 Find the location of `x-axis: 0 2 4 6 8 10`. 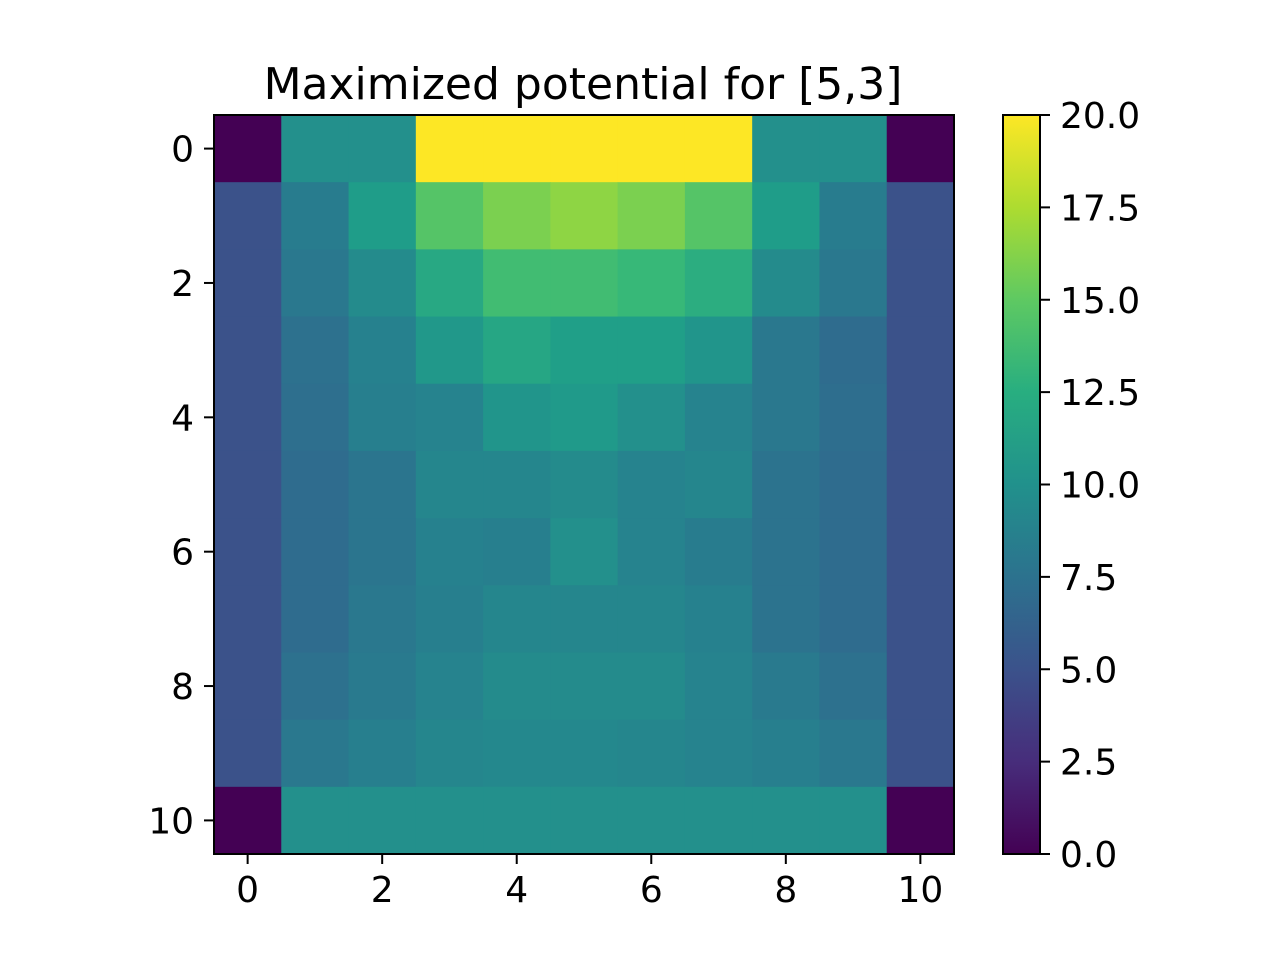

x-axis: 0 2 4 6 8 10 is located at coordinates (589, 882).